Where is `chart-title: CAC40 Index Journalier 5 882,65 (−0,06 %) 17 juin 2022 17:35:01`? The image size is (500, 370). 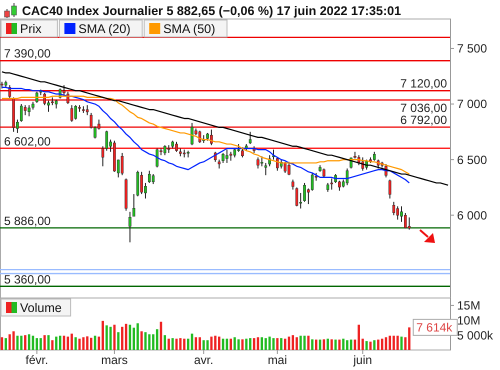 chart-title: CAC40 Index Journalier 5 882,65 (−0,06 %) 17 juin 2022 17:35:01 is located at coordinates (212, 11).